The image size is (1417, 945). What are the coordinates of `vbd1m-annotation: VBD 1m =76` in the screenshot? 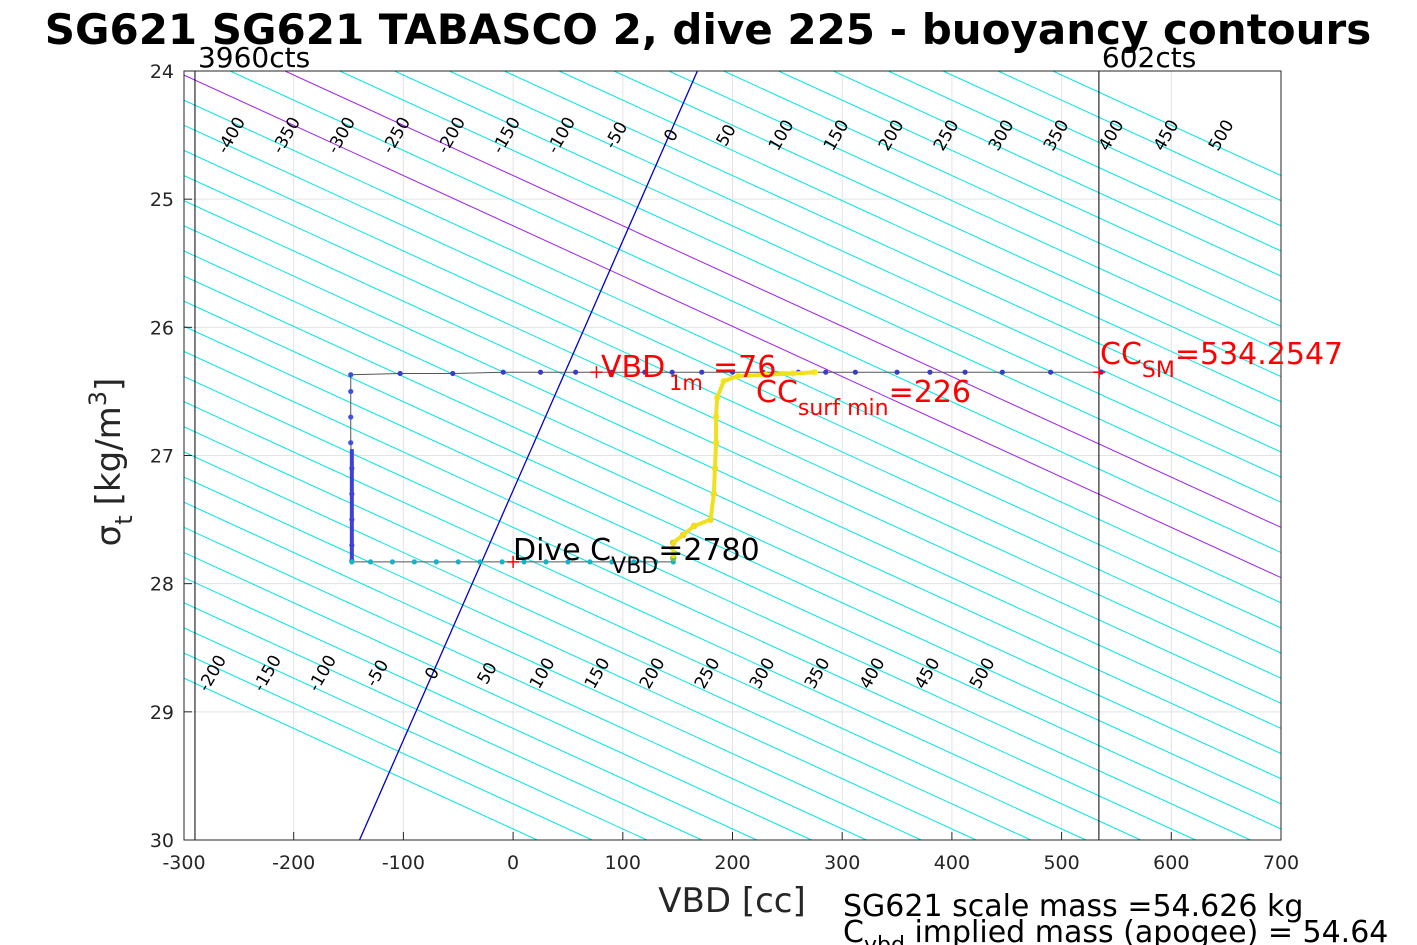 It's located at (688, 372).